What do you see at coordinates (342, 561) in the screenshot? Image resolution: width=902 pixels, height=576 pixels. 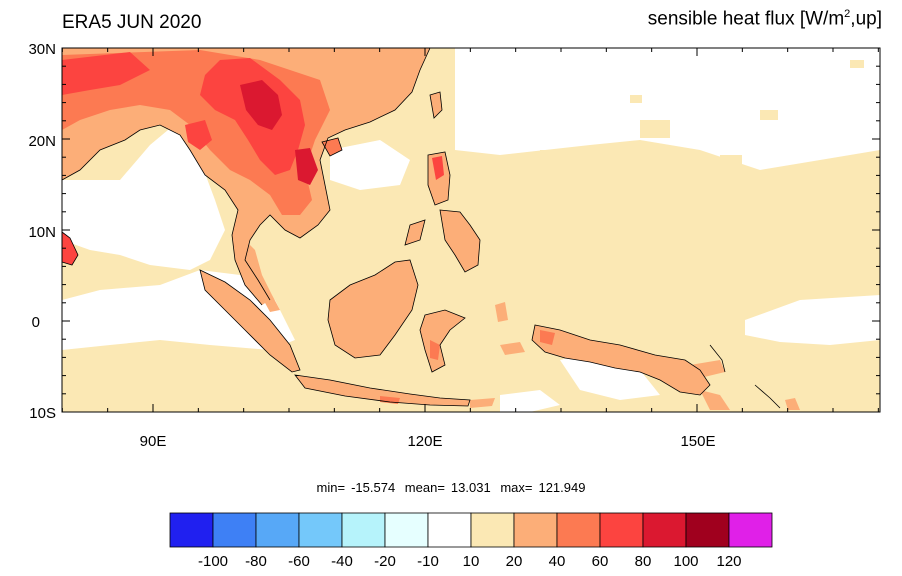 I see `colorbar-label: -40` at bounding box center [342, 561].